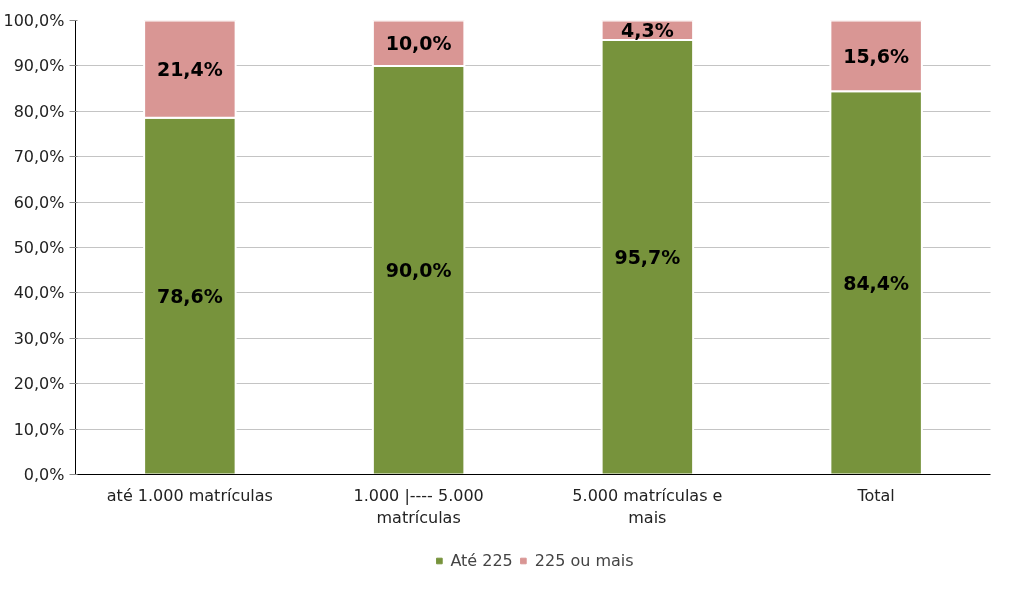 This screenshot has height=605, width=1012. Describe the element at coordinates (876, 55) in the screenshot. I see `data-label: 15,6%` at that location.